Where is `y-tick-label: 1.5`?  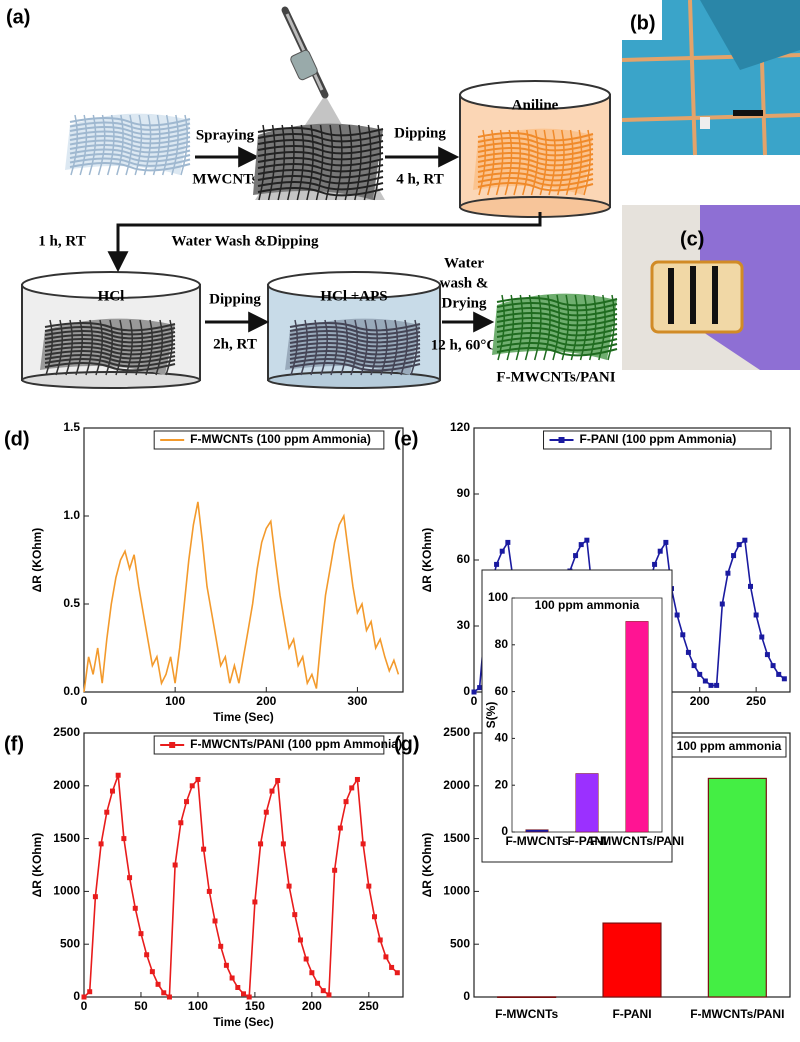
y-tick-label: 1.5 is located at coordinates (71, 427).